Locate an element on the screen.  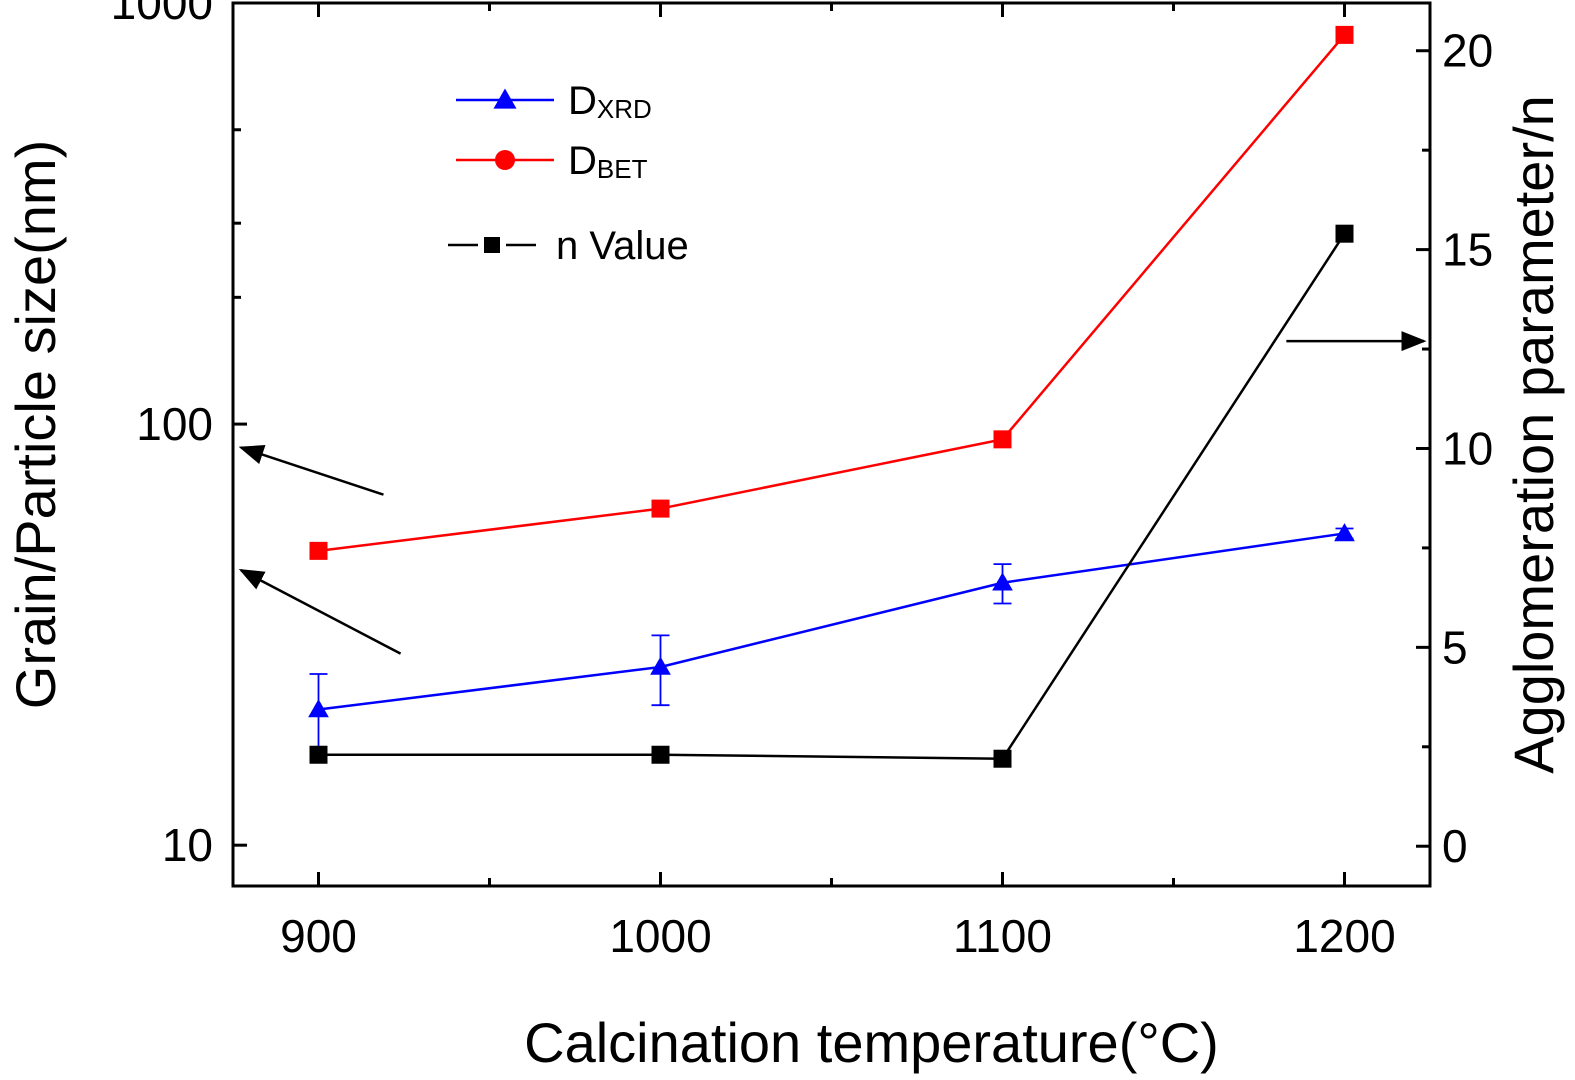
y-axis-right: 0 5 10 15 20 is located at coordinates (1454, 448).